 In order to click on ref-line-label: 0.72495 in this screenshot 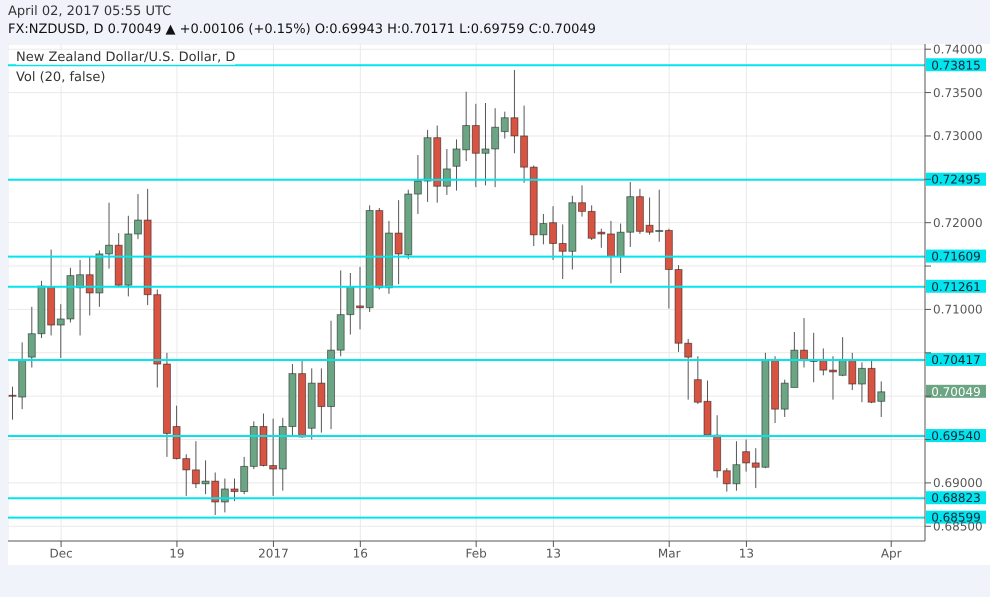, I will do `click(956, 179)`.